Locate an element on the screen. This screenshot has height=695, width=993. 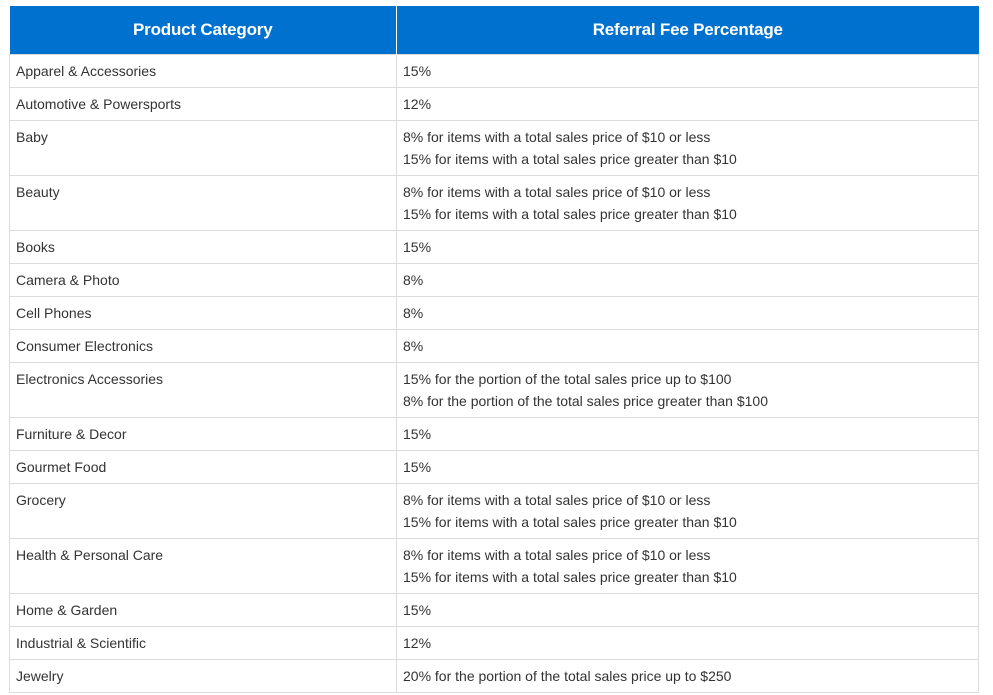
table-row: Gourmet Food 15% is located at coordinates (494, 467).